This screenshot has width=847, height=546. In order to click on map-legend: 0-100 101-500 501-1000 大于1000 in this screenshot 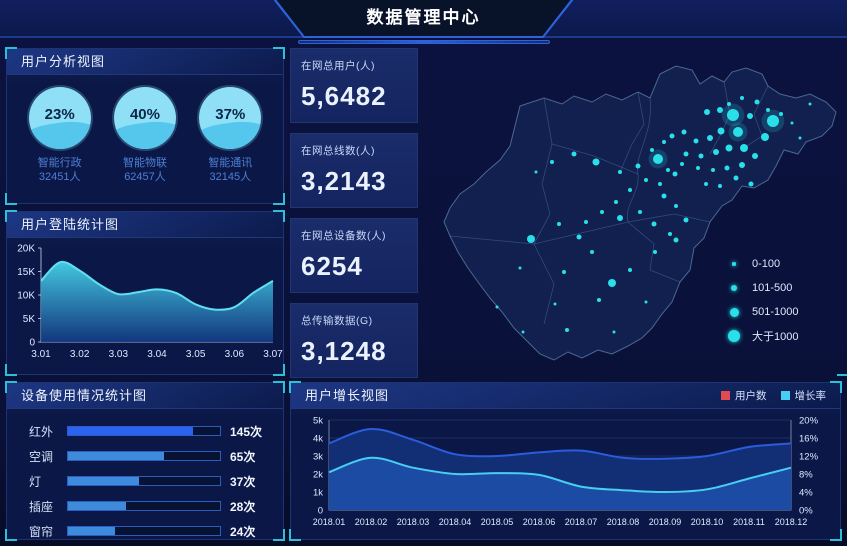, I will do `click(762, 300)`.